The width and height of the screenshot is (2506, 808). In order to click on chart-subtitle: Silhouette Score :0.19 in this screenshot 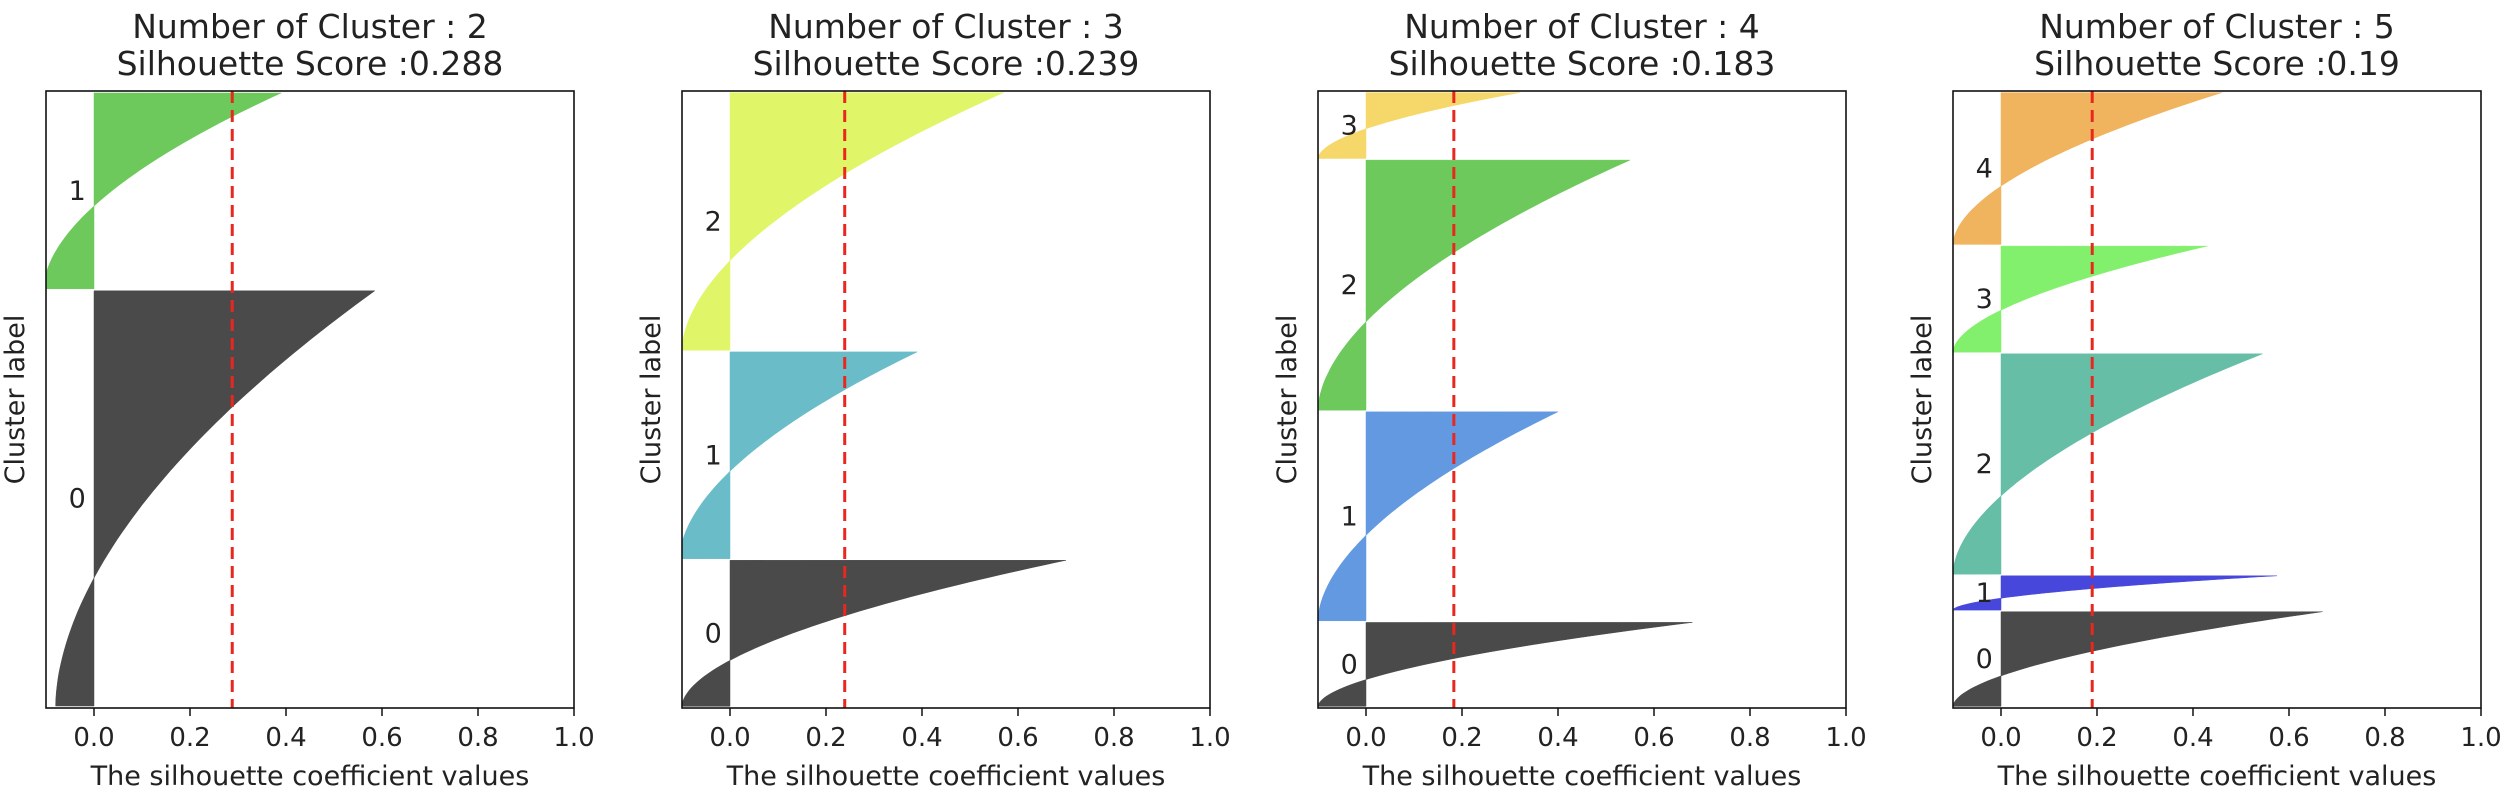, I will do `click(2217, 63)`.